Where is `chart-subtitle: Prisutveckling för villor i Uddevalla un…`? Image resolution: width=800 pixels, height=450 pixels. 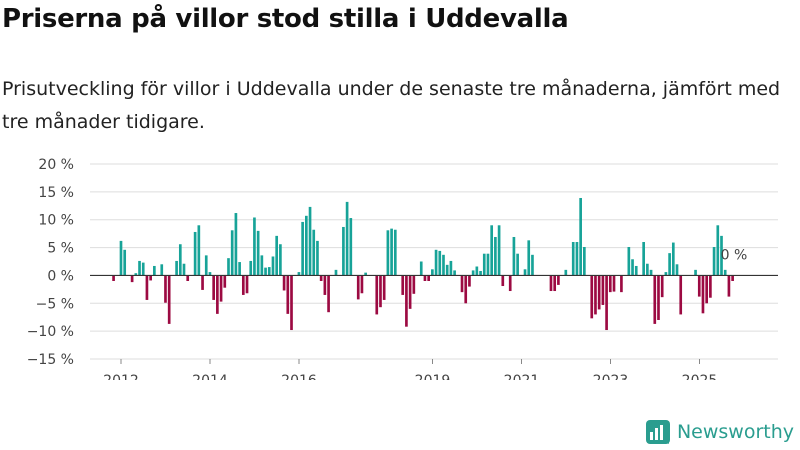
chart-subtitle: Prisutveckling för villor i Uddevalla un… is located at coordinates (391, 105).